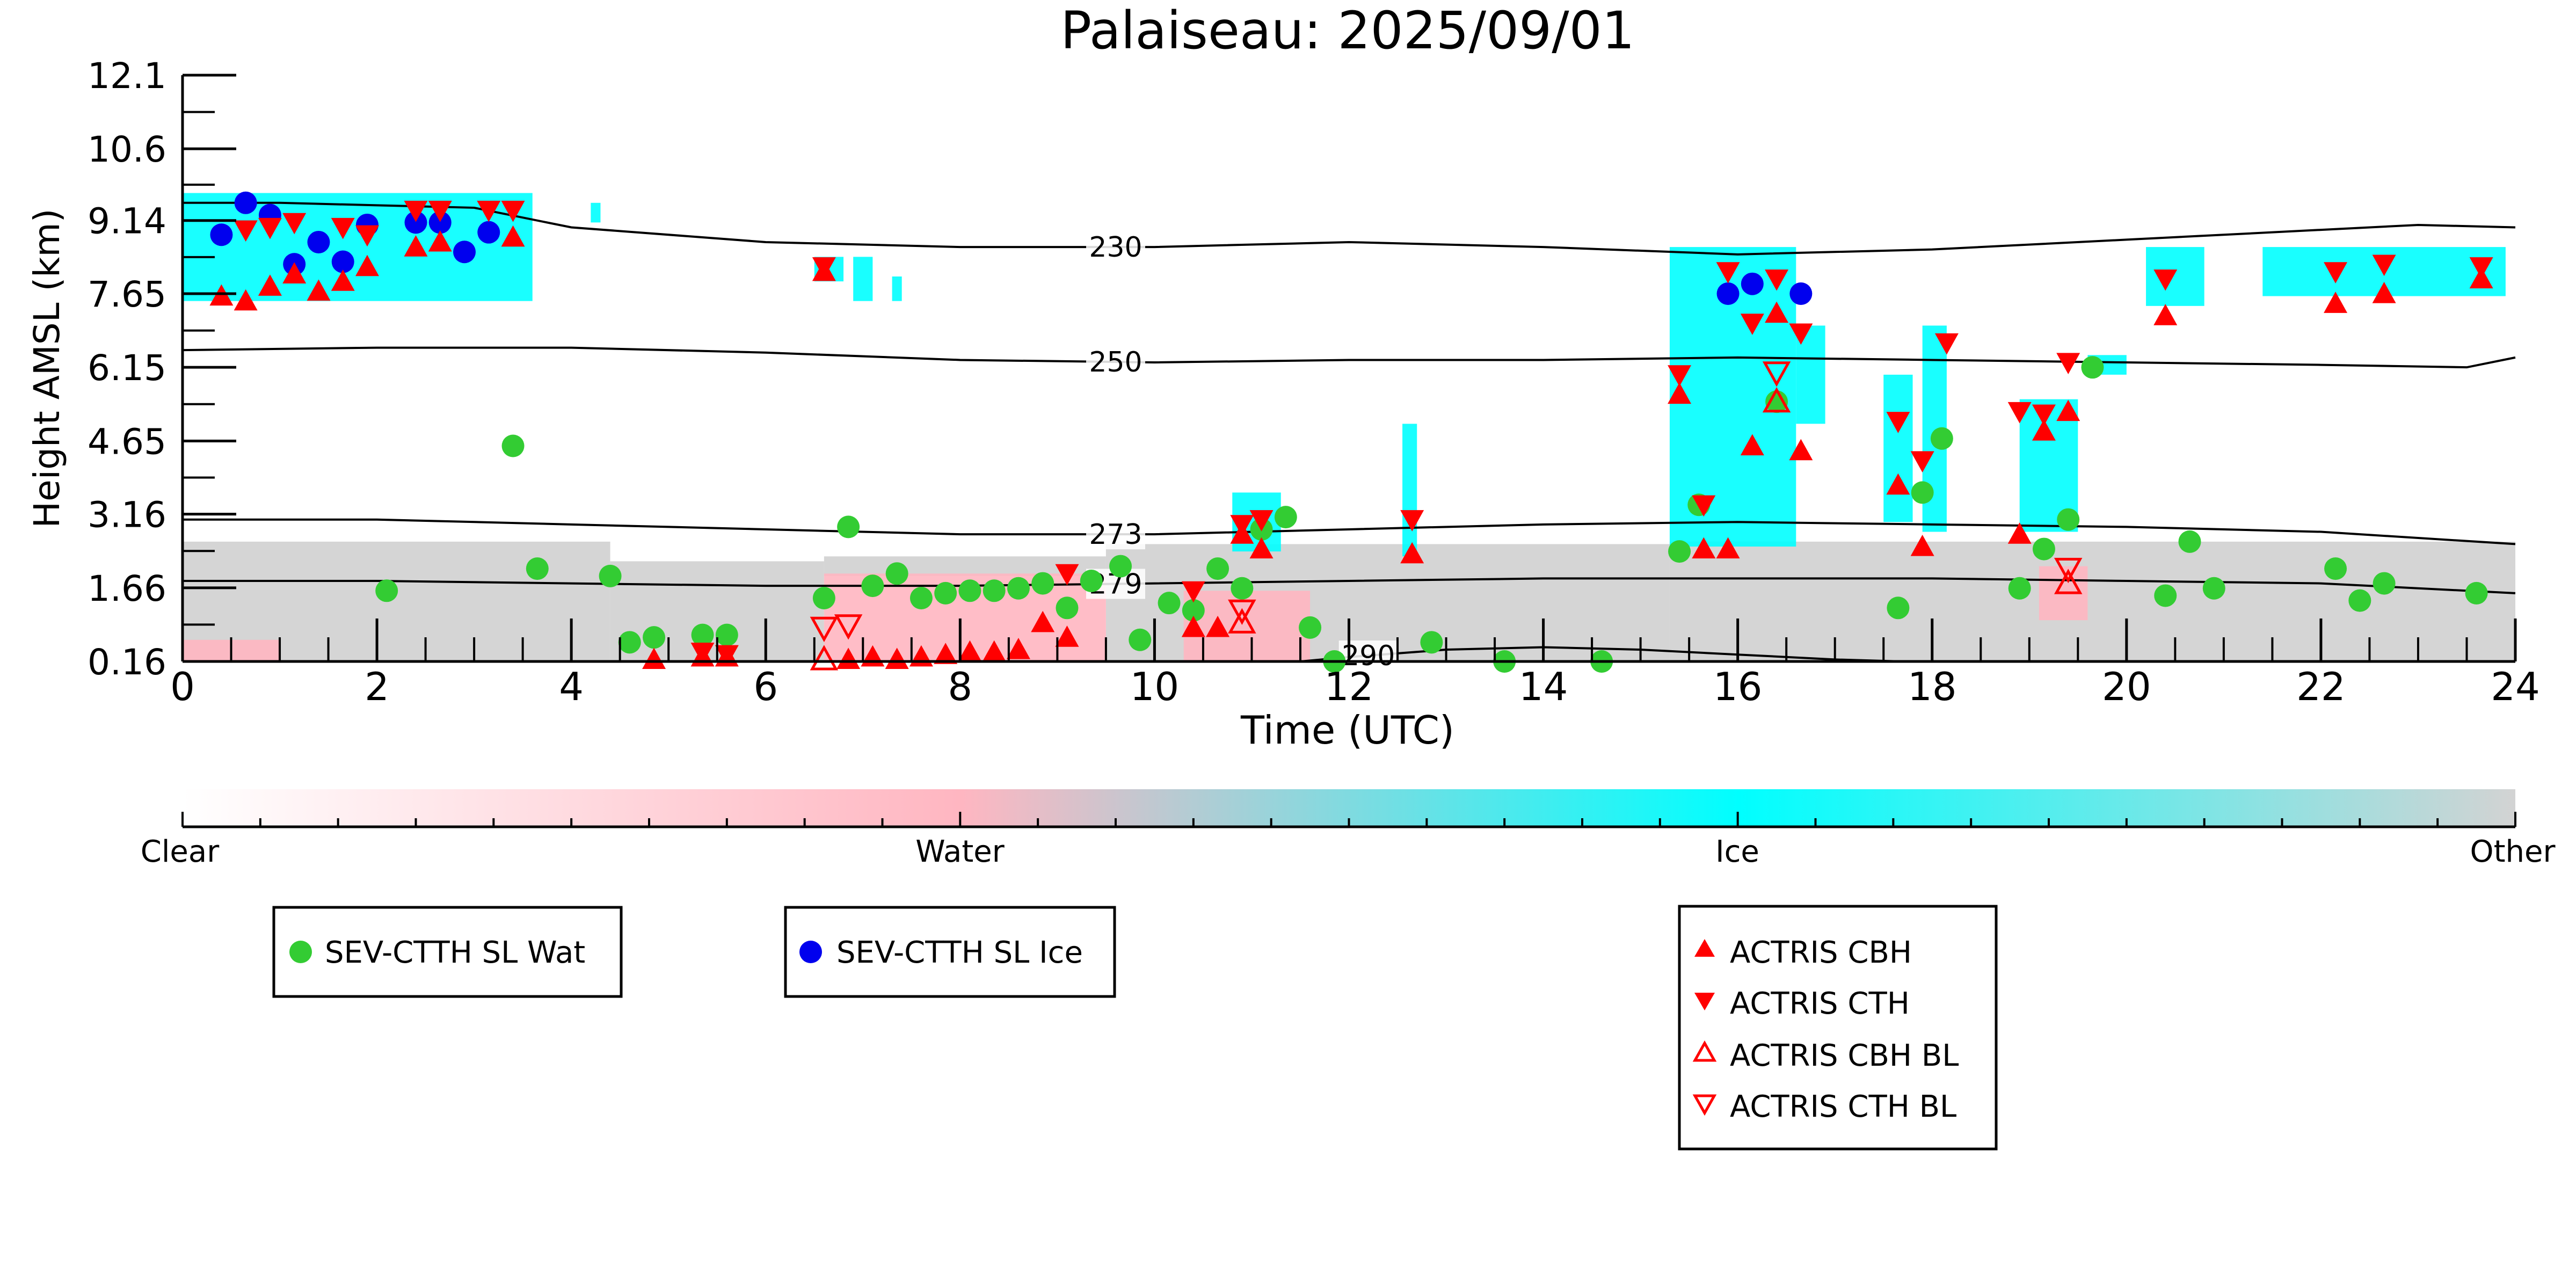 This screenshot has height=1288, width=2576. Describe the element at coordinates (2126, 686) in the screenshot. I see `x-tick-label: 20` at that location.